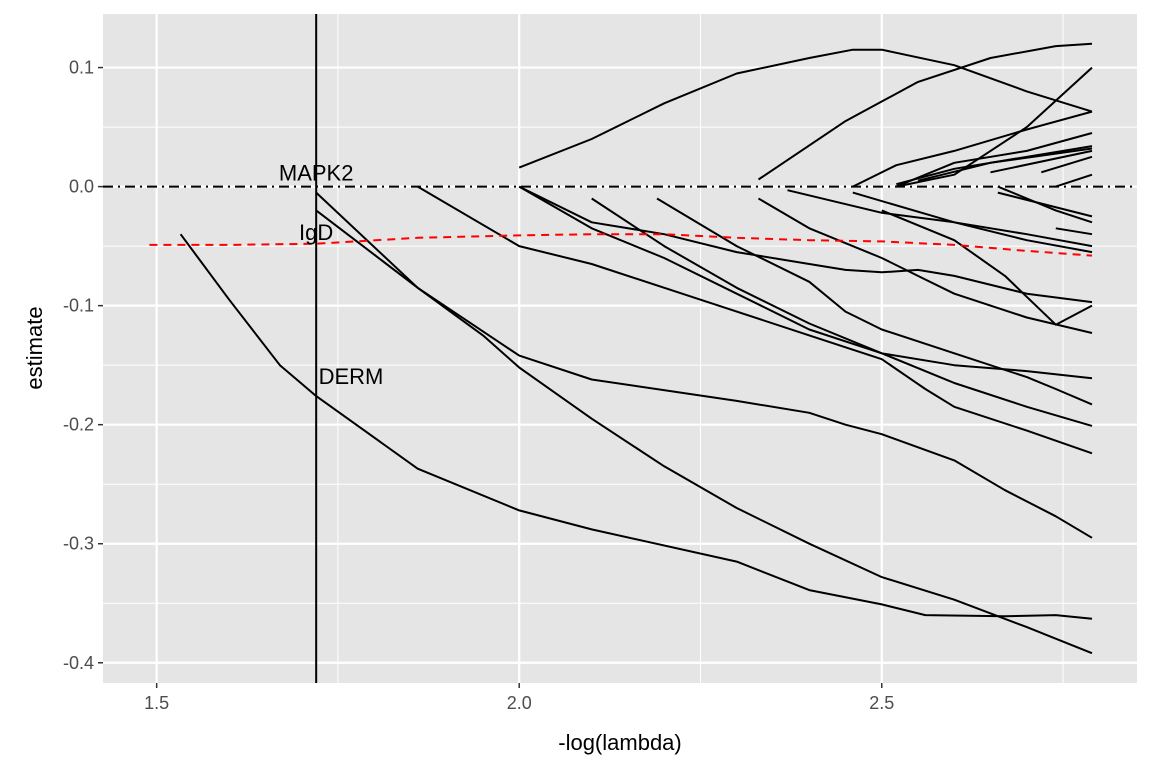 The image size is (1152, 773). I want to click on y-tick-label: 0.0, so click(81, 187).